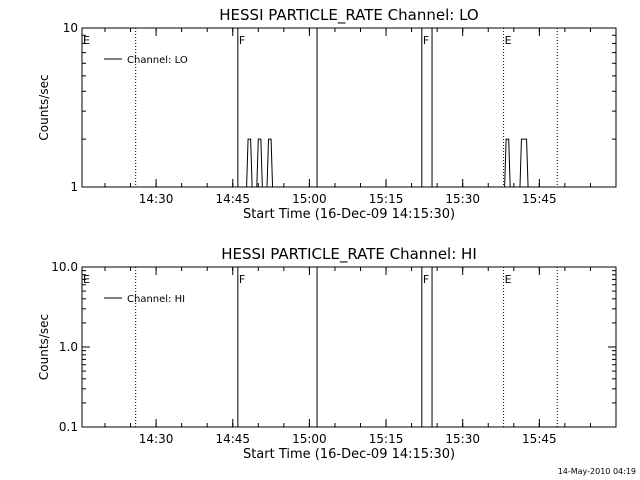  Describe the element at coordinates (157, 60) in the screenshot. I see `legend-label: Channel: LO` at that location.